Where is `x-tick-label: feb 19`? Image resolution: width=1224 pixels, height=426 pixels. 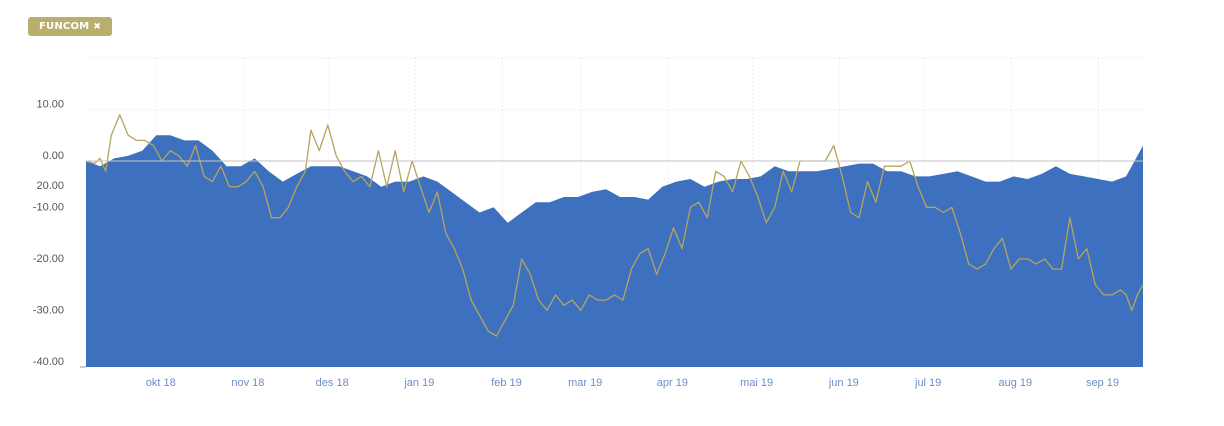 x-tick-label: feb 19 is located at coordinates (506, 383).